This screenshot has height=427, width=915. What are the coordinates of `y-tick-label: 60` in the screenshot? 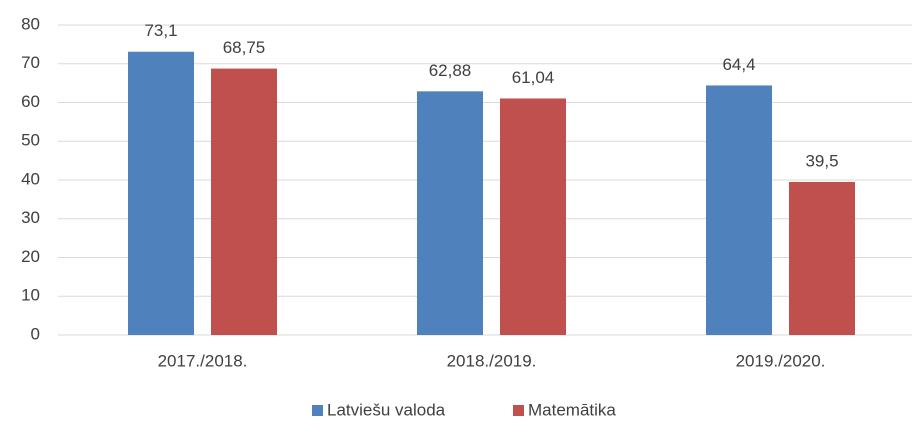 It's located at (30, 101).